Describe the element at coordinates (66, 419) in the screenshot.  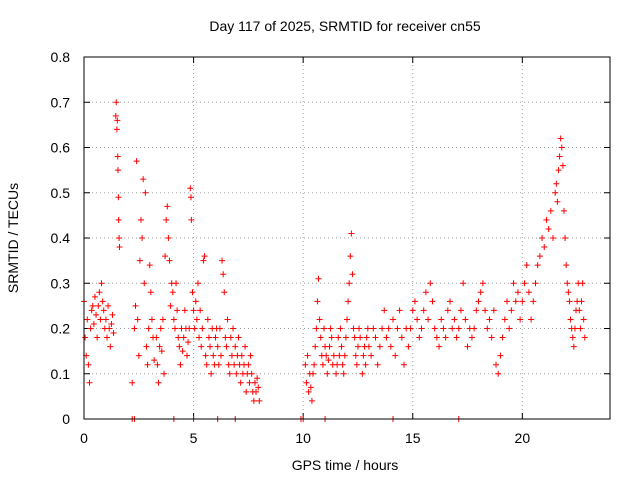
I see `y-tick-label: 0` at that location.